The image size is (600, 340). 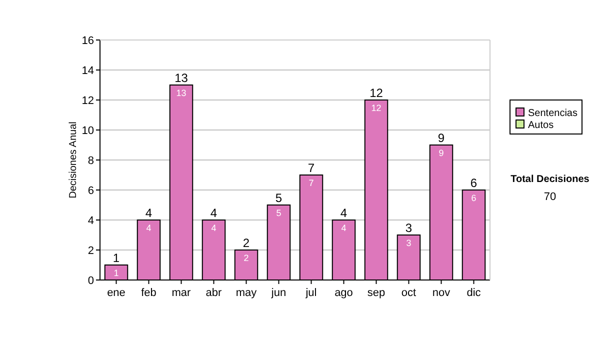 What do you see at coordinates (441, 138) in the screenshot?
I see `total-label: 9` at bounding box center [441, 138].